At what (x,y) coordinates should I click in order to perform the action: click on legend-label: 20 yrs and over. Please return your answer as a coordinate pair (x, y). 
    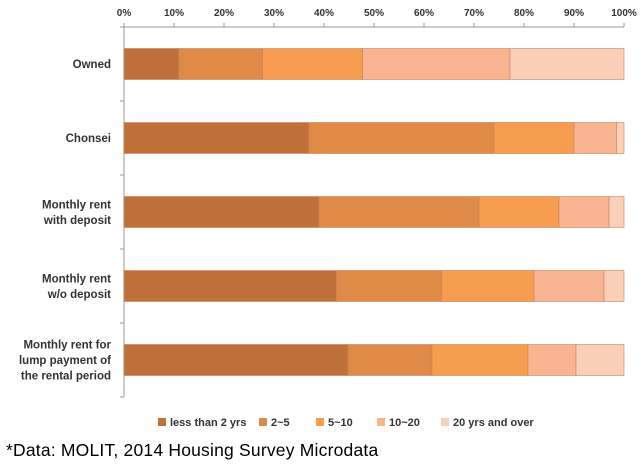
    Looking at the image, I should click on (493, 423).